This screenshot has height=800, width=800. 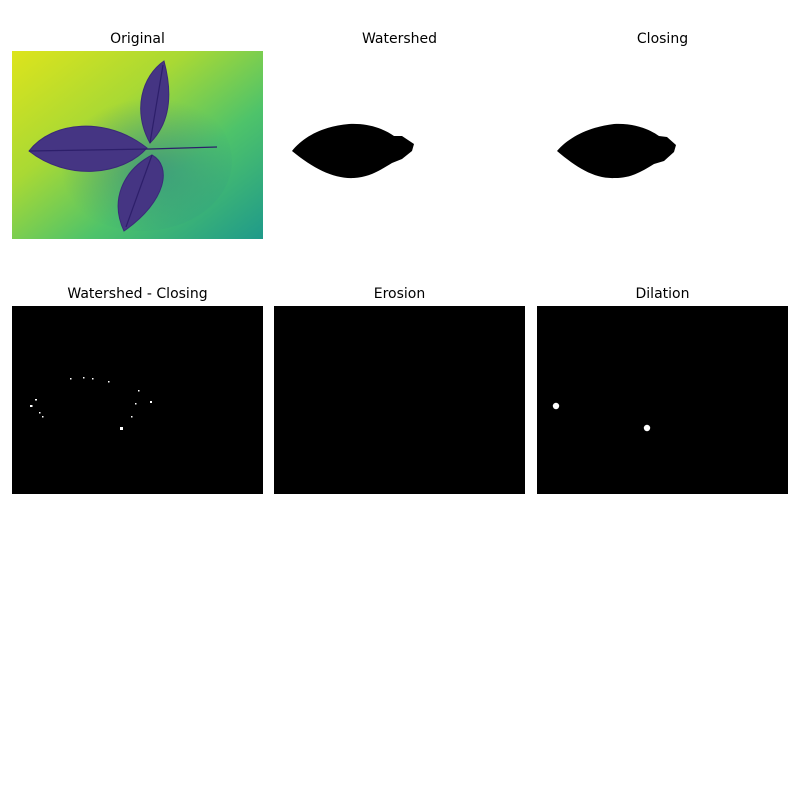 I want to click on dilation-image, so click(x=662, y=400).